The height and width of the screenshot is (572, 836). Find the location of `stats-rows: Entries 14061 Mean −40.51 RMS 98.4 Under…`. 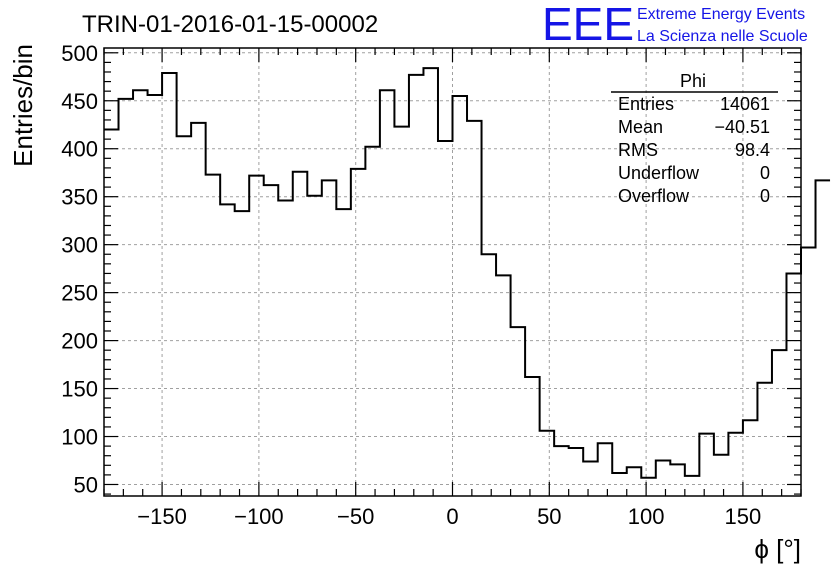

stats-rows: Entries 14061 Mean −40.51 RMS 98.4 Under… is located at coordinates (694, 150).